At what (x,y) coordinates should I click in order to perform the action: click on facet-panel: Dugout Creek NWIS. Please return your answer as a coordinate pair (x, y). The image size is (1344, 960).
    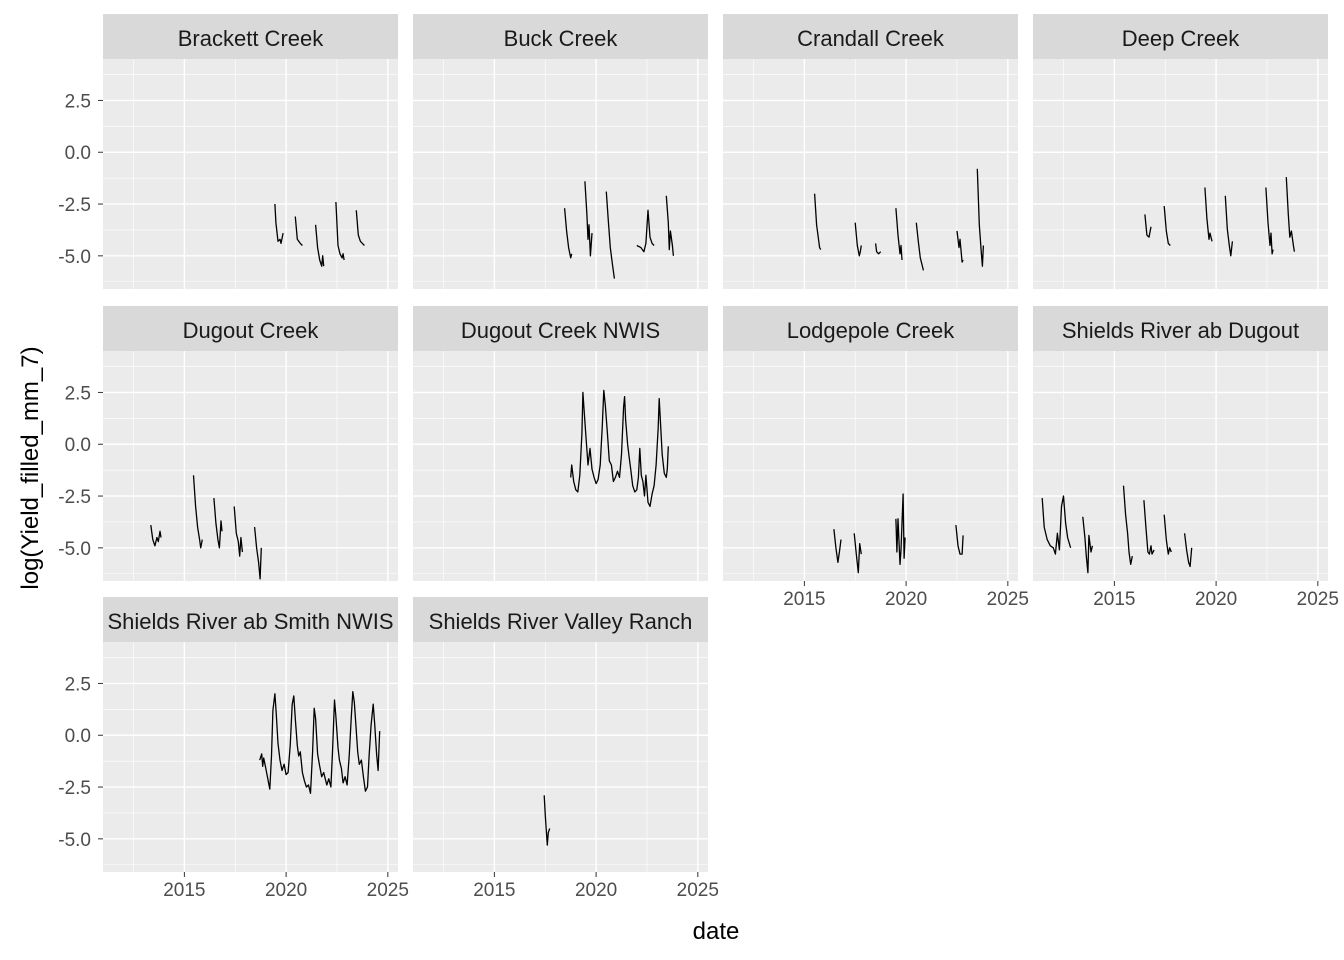
    Looking at the image, I should click on (560, 443).